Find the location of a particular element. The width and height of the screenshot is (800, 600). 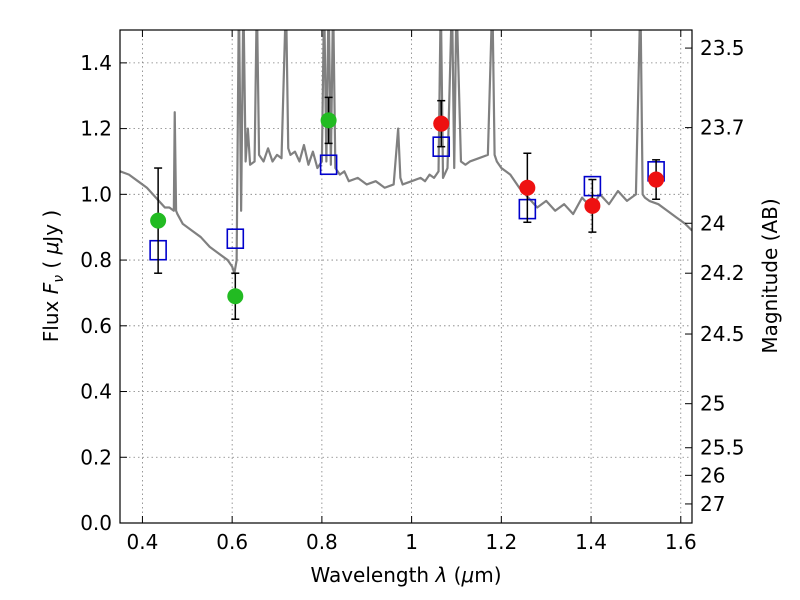

y2-tick-label: 27 is located at coordinates (712, 504).